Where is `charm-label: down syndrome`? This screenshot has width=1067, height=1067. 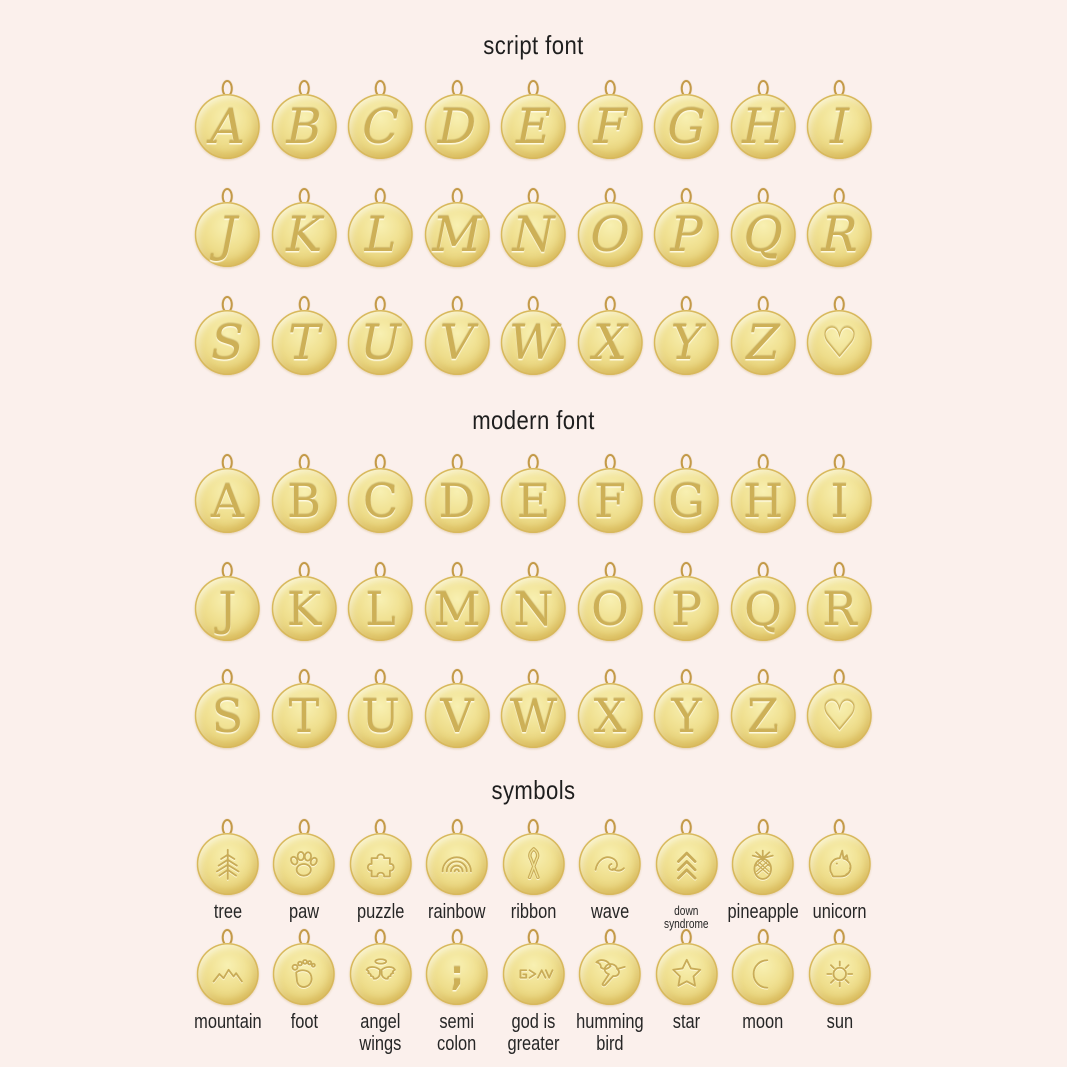 charm-label: down syndrome is located at coordinates (686, 917).